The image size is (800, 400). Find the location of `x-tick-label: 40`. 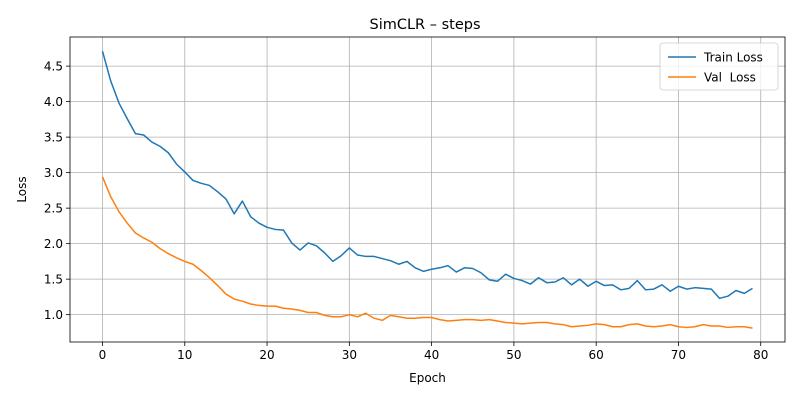

x-tick-label: 40 is located at coordinates (431, 355).